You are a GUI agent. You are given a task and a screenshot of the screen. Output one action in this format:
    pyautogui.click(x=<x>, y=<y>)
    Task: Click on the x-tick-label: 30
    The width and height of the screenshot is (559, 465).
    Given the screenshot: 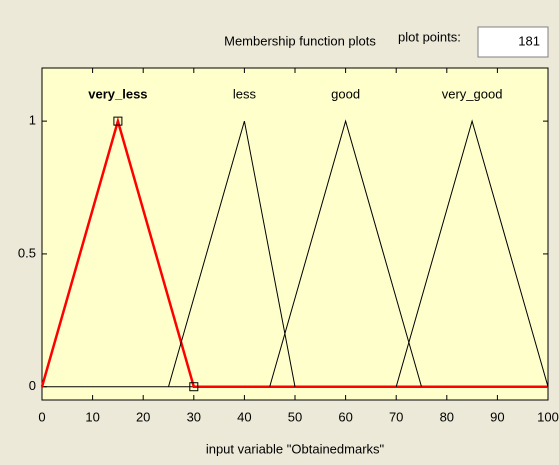 What is the action you would take?
    pyautogui.click(x=194, y=416)
    